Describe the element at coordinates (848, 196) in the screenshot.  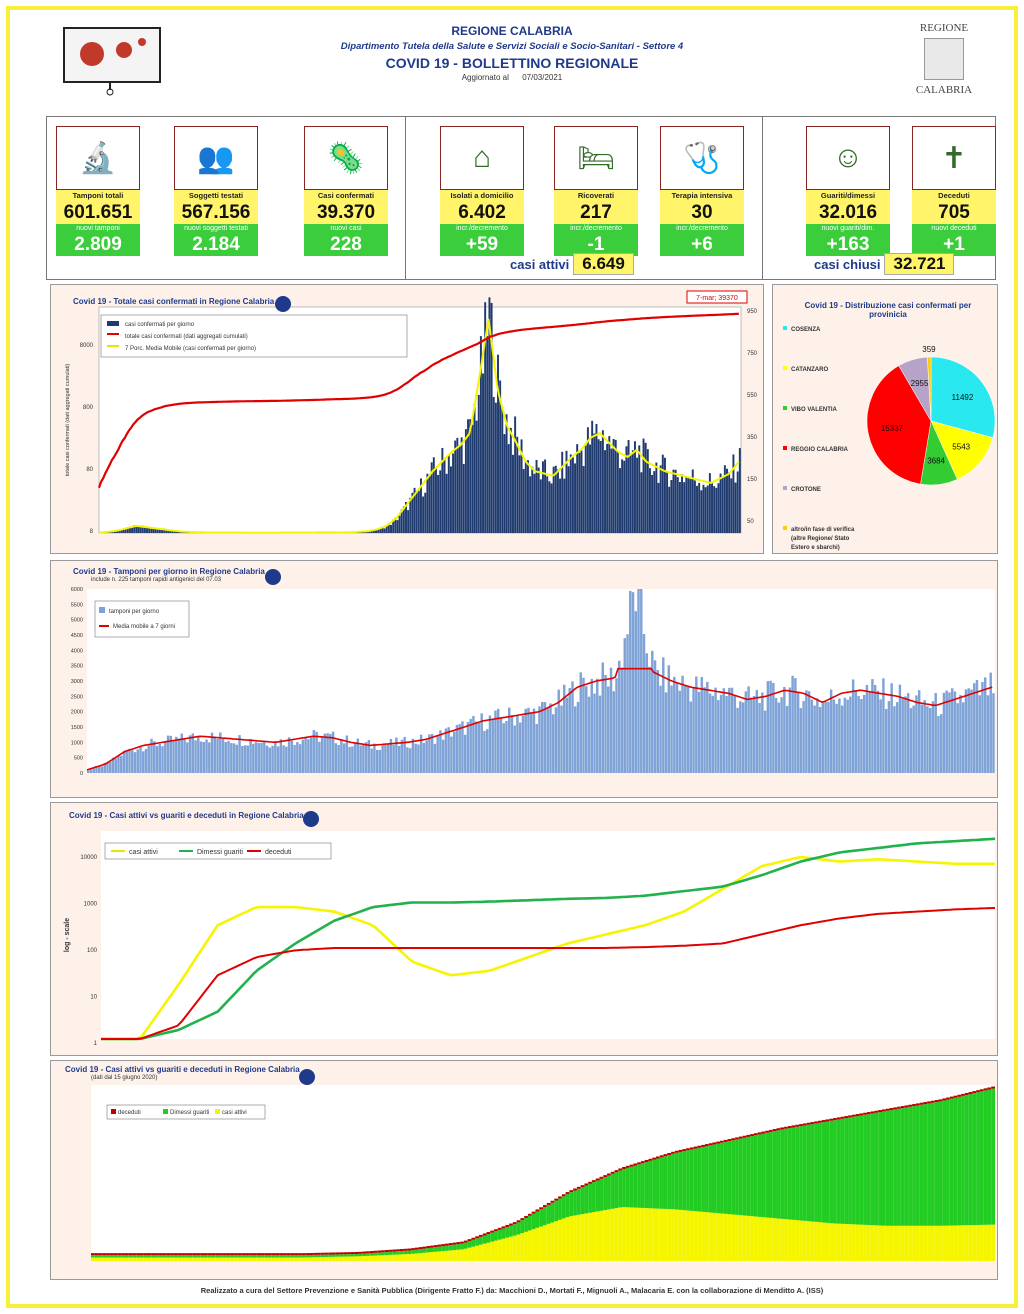
I see `kpi-label: Guariti/dimessi` at that location.